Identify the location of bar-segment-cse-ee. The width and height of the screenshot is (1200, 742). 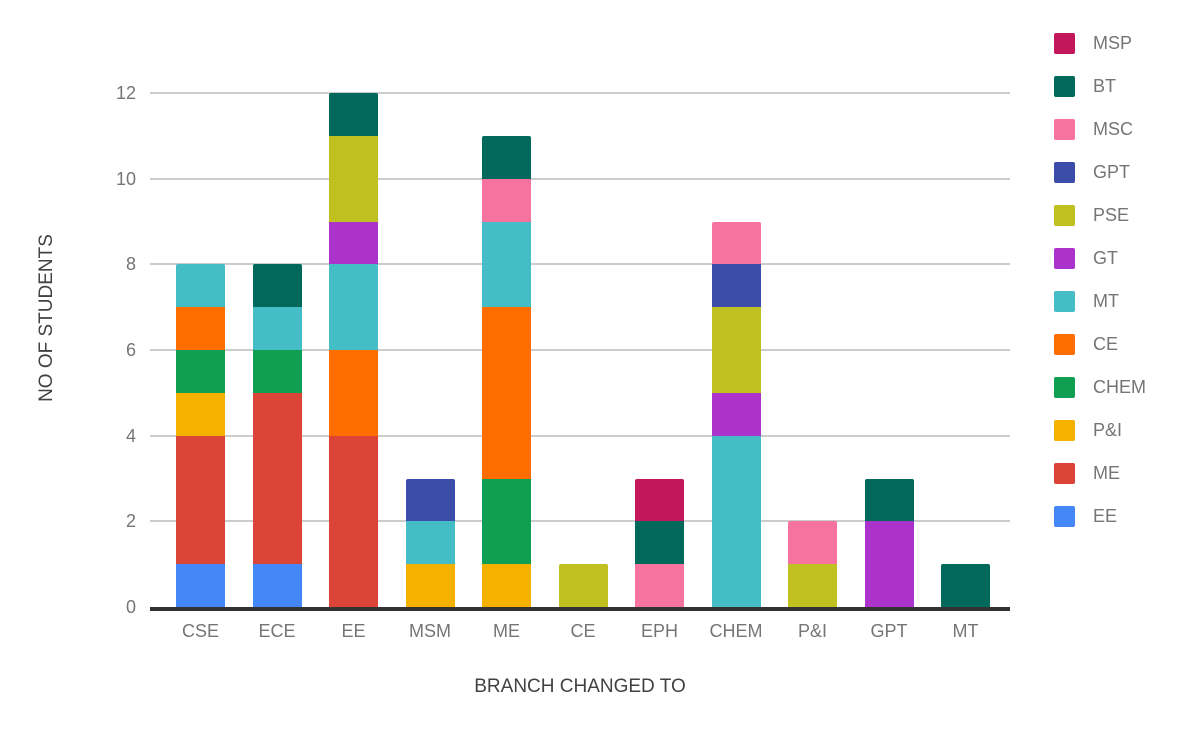
(200, 585).